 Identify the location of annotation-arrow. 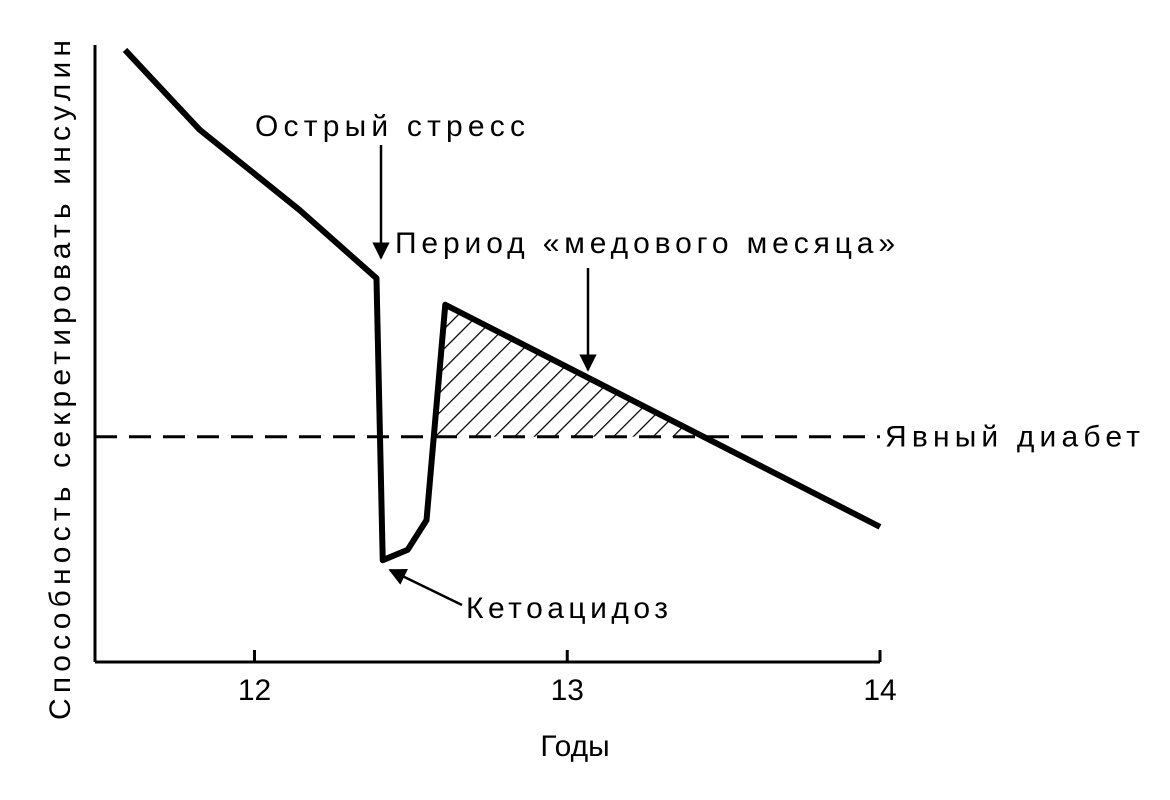
(425, 587).